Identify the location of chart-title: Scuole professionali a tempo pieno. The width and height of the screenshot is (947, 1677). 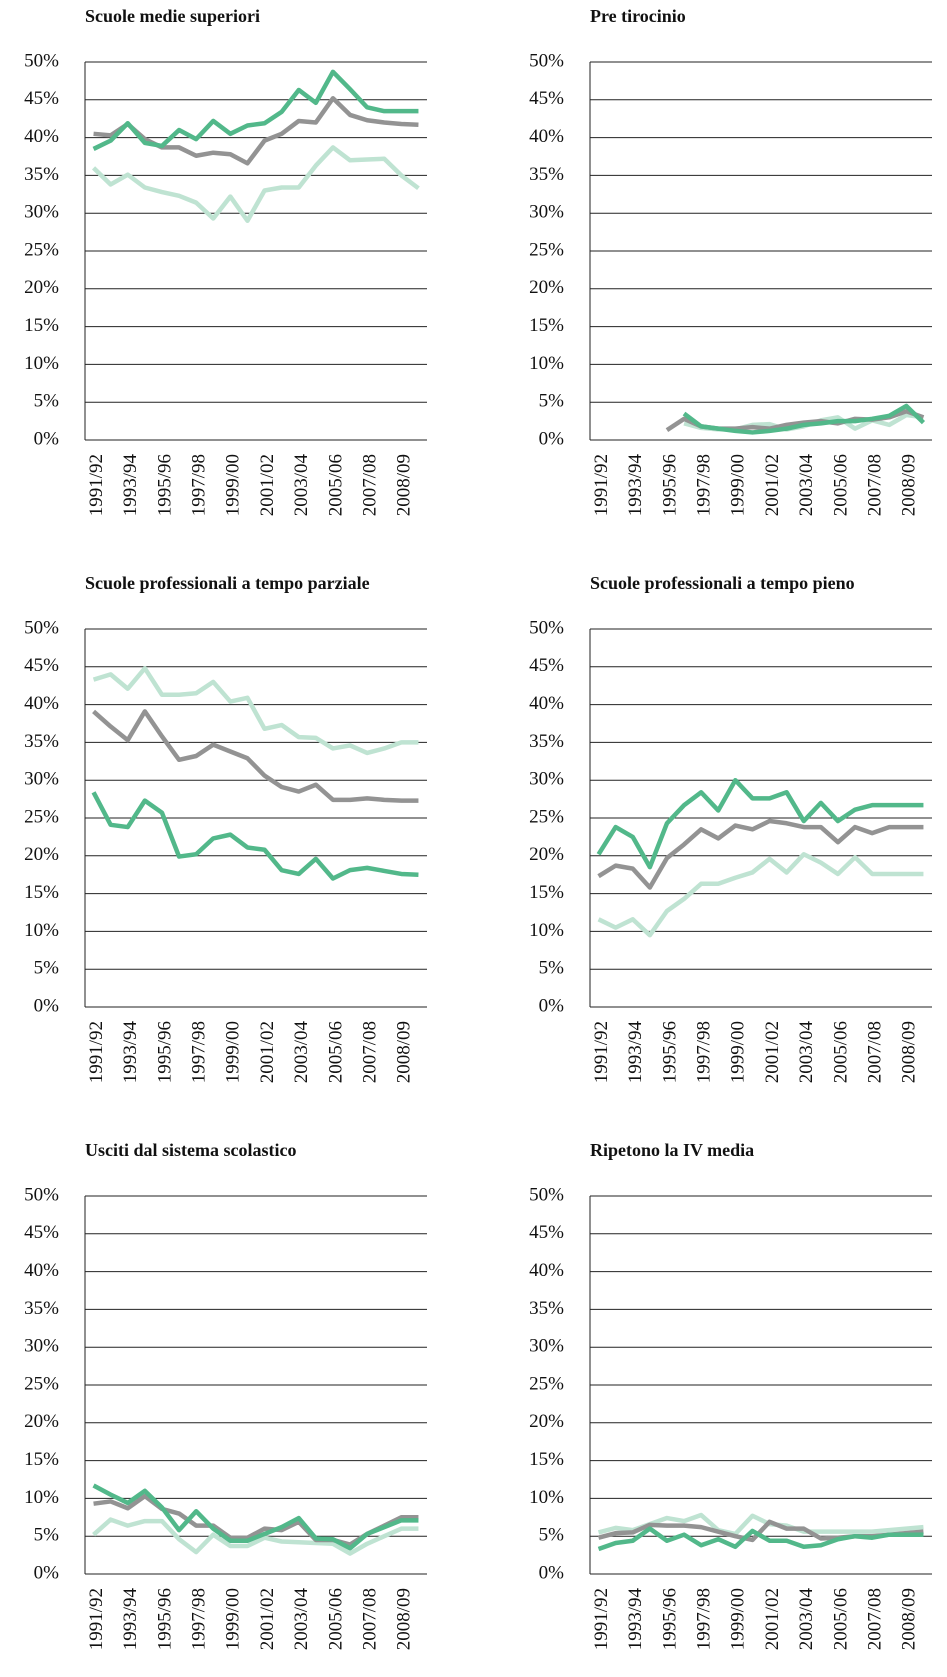
(722, 583).